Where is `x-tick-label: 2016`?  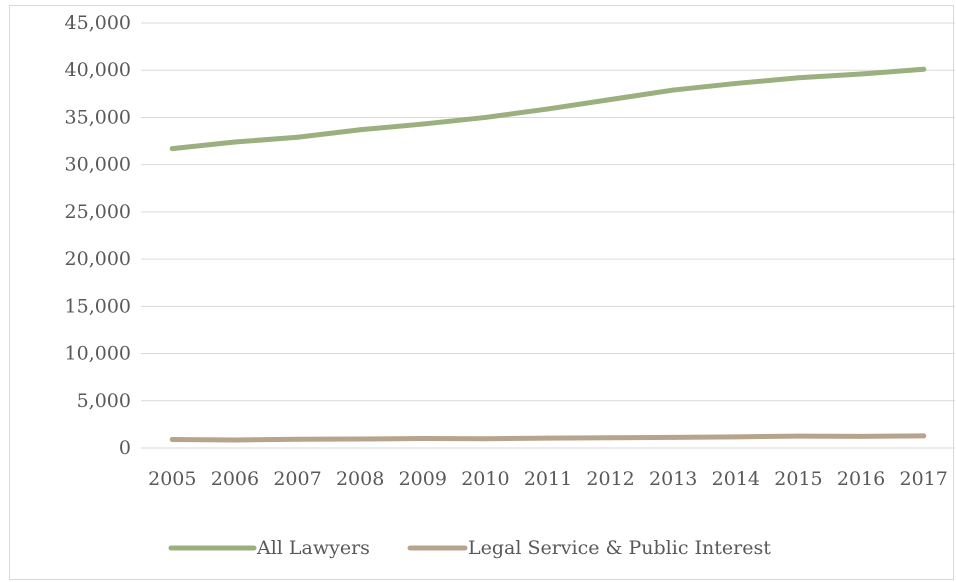 x-tick-label: 2016 is located at coordinates (861, 479).